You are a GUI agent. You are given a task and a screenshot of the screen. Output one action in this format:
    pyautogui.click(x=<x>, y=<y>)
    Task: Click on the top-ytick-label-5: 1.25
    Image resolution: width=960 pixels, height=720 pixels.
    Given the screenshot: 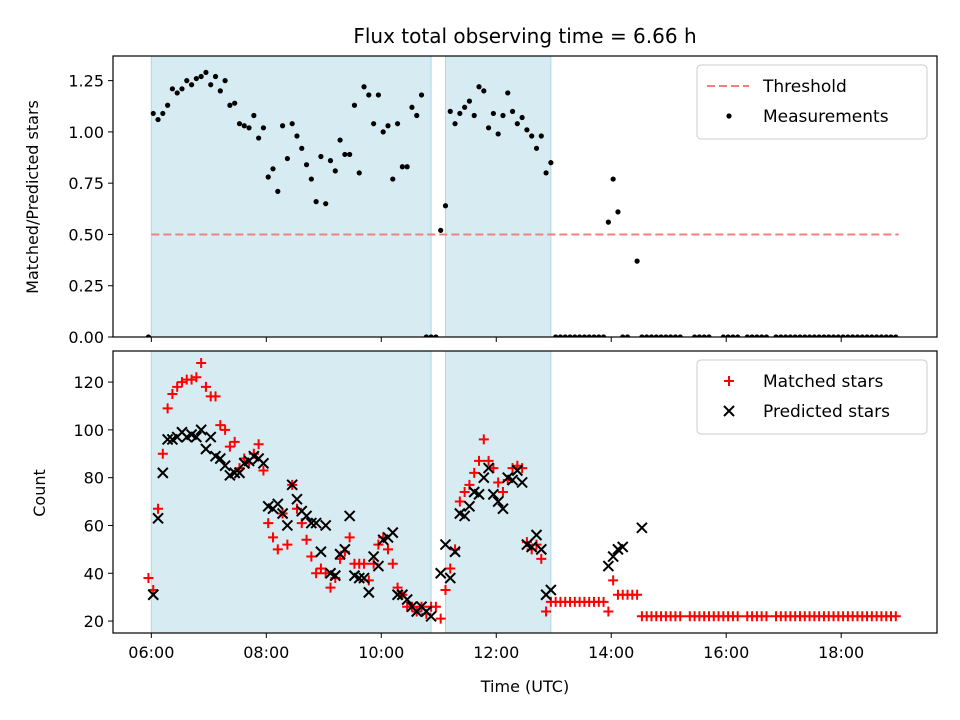 What is the action you would take?
    pyautogui.click(x=86, y=81)
    